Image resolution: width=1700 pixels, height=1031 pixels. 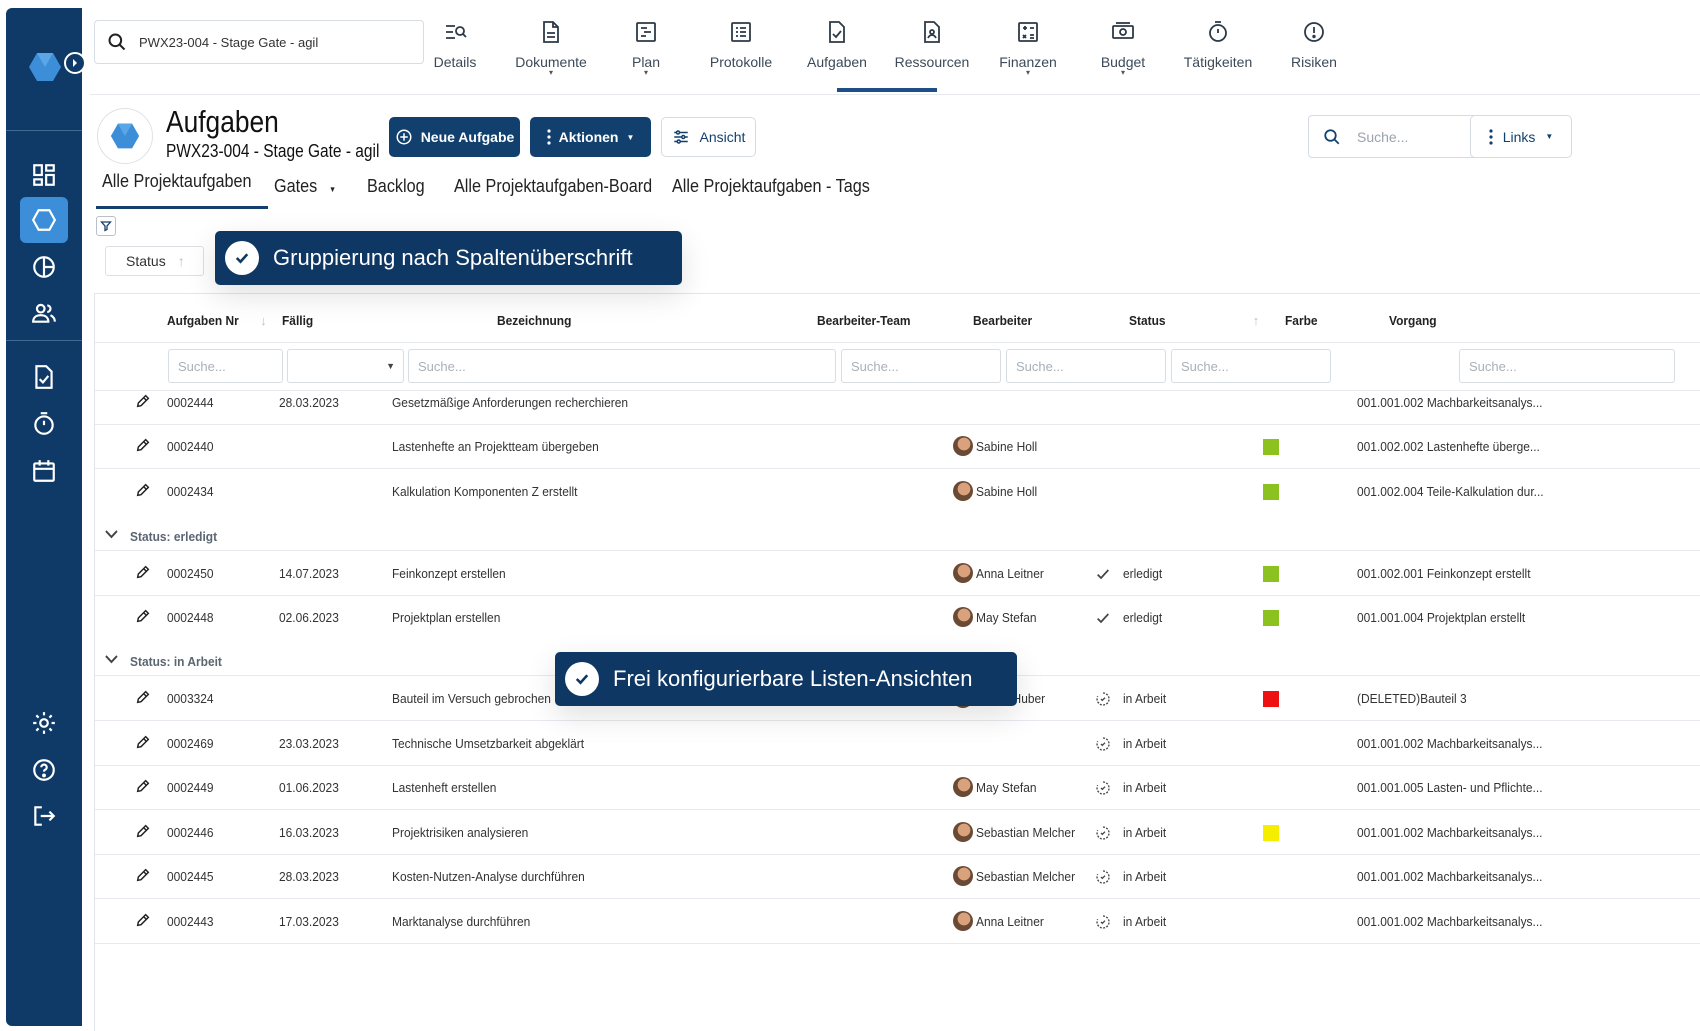 What do you see at coordinates (177, 181) in the screenshot?
I see `tab-all-project-tasks: Alle Projektaufgaben` at bounding box center [177, 181].